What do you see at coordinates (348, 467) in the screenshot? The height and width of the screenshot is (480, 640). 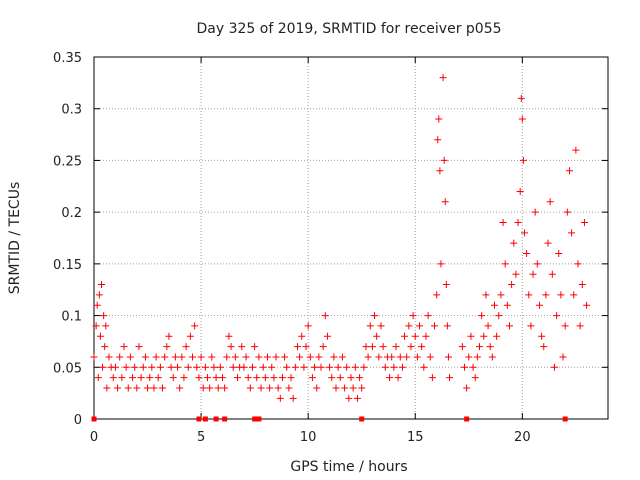 I see `x-axis-label: GPS time / hours` at bounding box center [348, 467].